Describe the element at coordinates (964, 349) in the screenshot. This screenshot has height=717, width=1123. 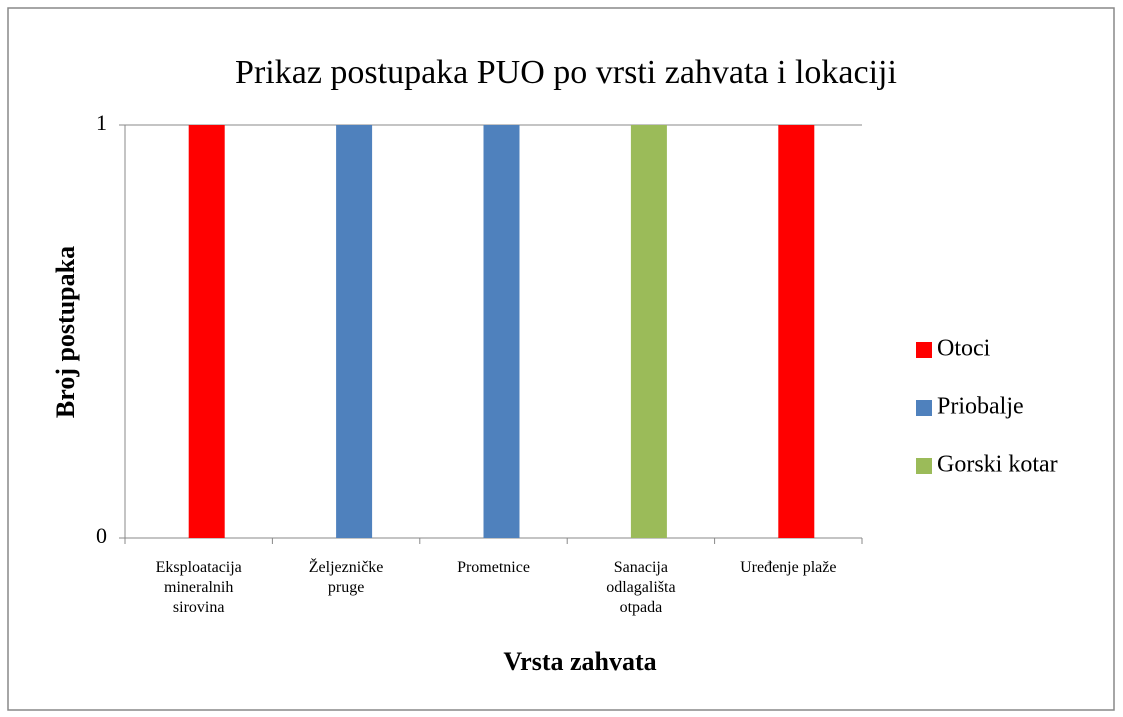
I see `legend-label: Otoci` at that location.